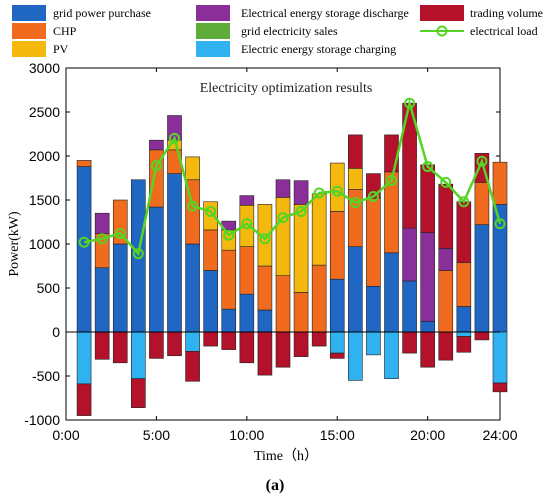 The height and width of the screenshot is (502, 550). What do you see at coordinates (46, 376) in the screenshot?
I see `y-tick-label-1: -500` at bounding box center [46, 376].